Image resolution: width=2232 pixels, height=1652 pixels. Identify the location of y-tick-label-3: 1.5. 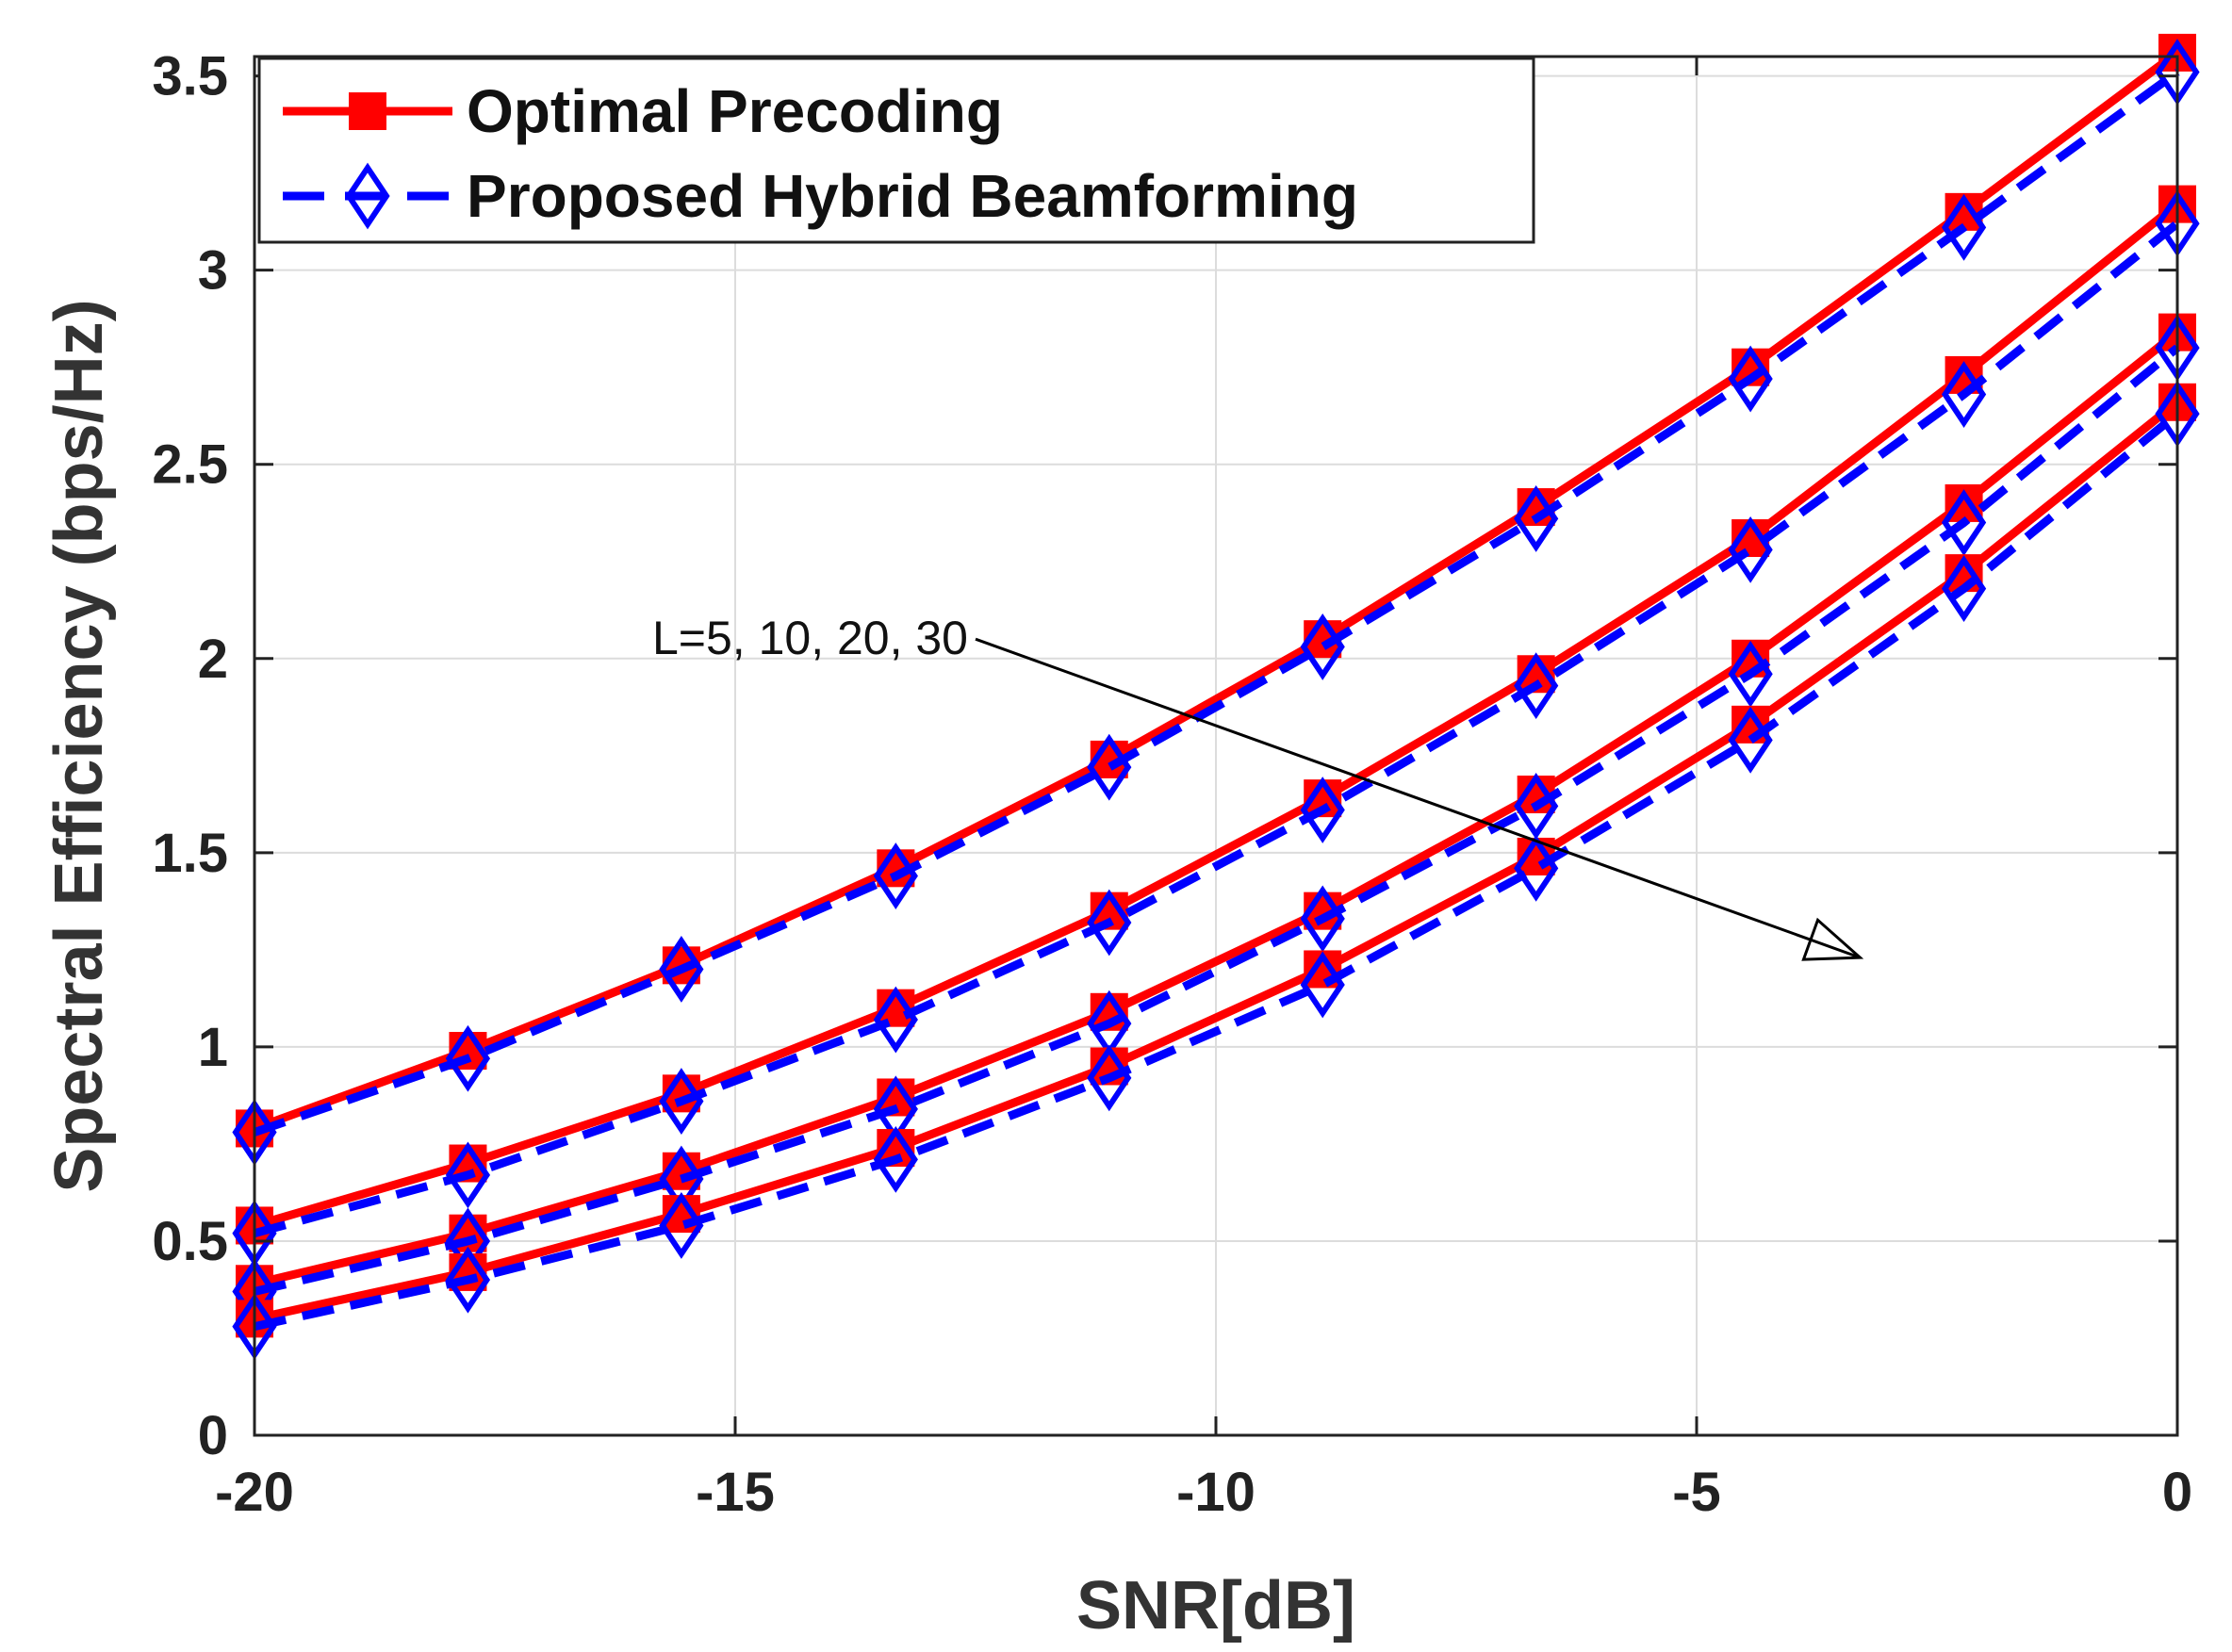
(190, 853).